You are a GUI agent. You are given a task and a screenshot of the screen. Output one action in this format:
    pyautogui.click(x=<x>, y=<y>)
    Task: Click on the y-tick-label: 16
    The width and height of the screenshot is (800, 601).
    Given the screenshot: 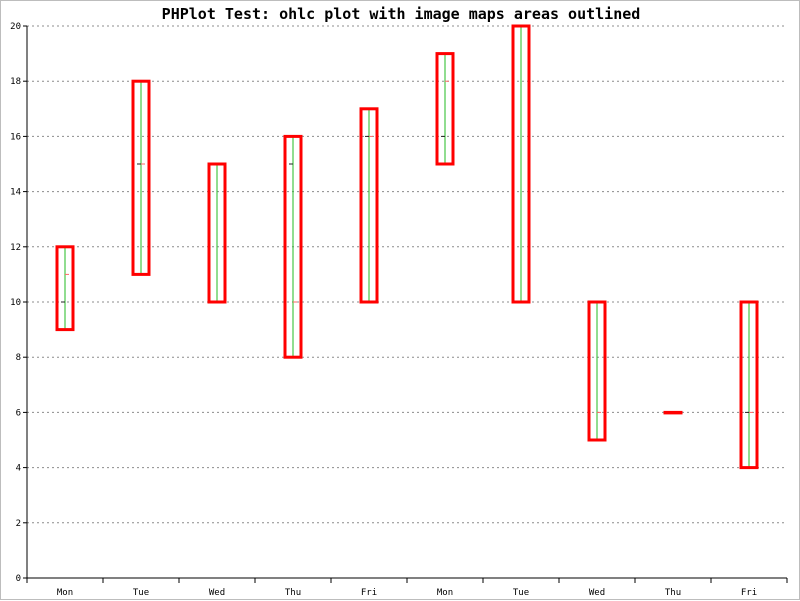 What is the action you would take?
    pyautogui.click(x=15, y=137)
    